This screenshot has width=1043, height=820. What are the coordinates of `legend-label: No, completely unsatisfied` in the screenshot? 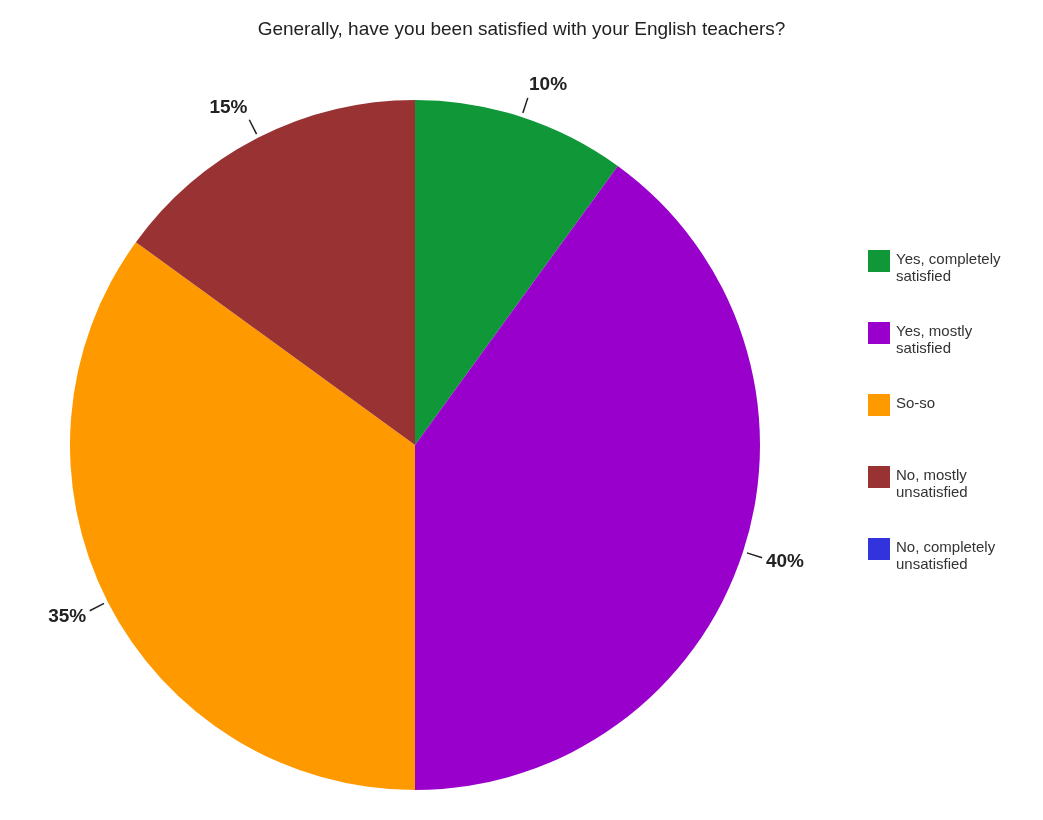 It's located at (946, 555).